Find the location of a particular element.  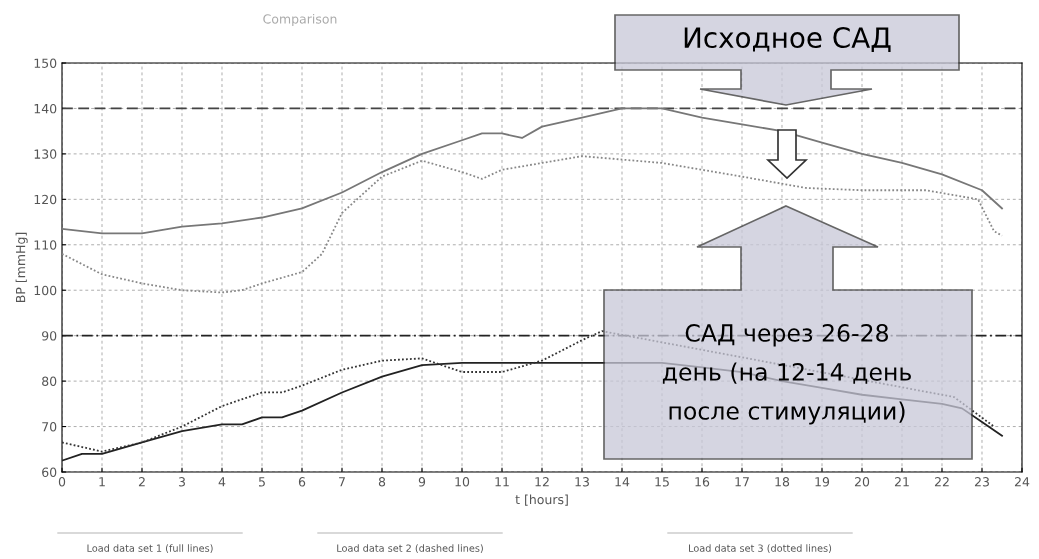

y-tick-label: 60 is located at coordinates (49, 472).